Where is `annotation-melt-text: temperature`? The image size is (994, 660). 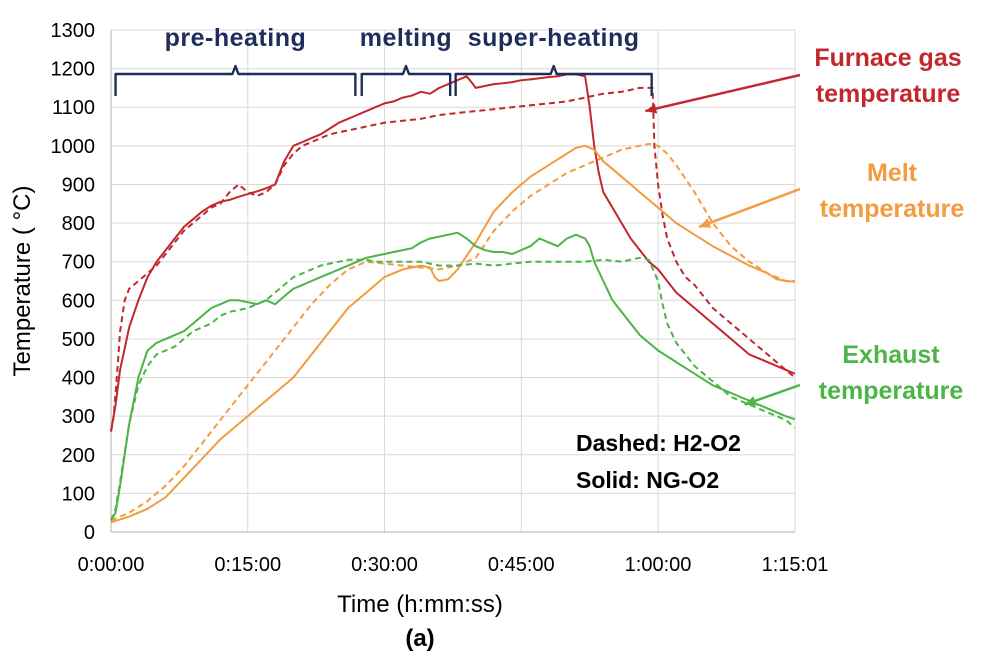 annotation-melt-text: temperature is located at coordinates (892, 209).